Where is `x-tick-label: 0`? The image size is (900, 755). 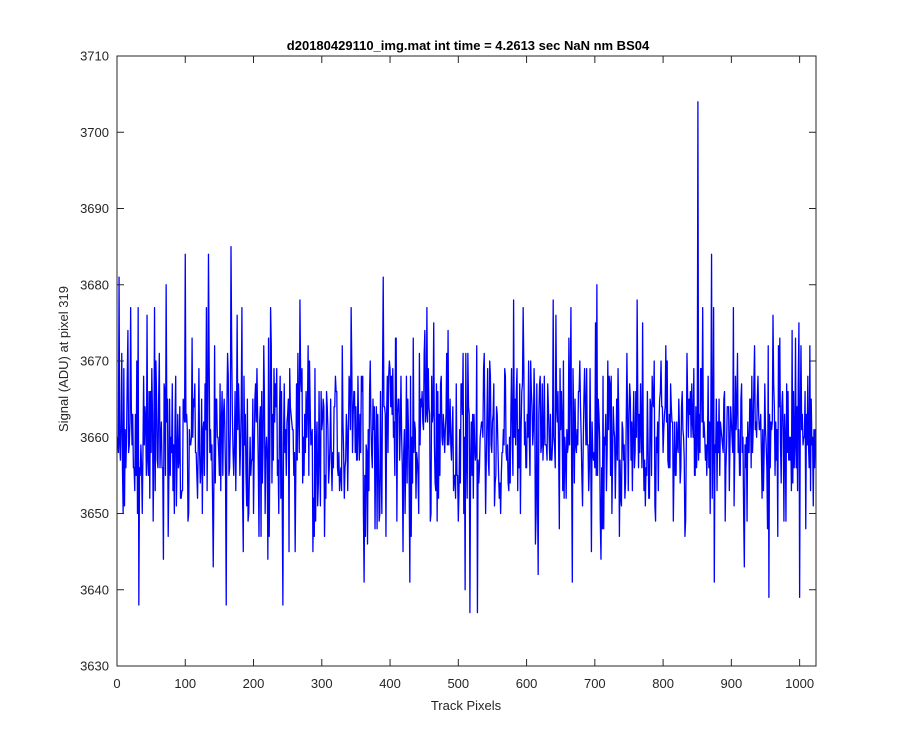 x-tick-label: 0 is located at coordinates (116, 683).